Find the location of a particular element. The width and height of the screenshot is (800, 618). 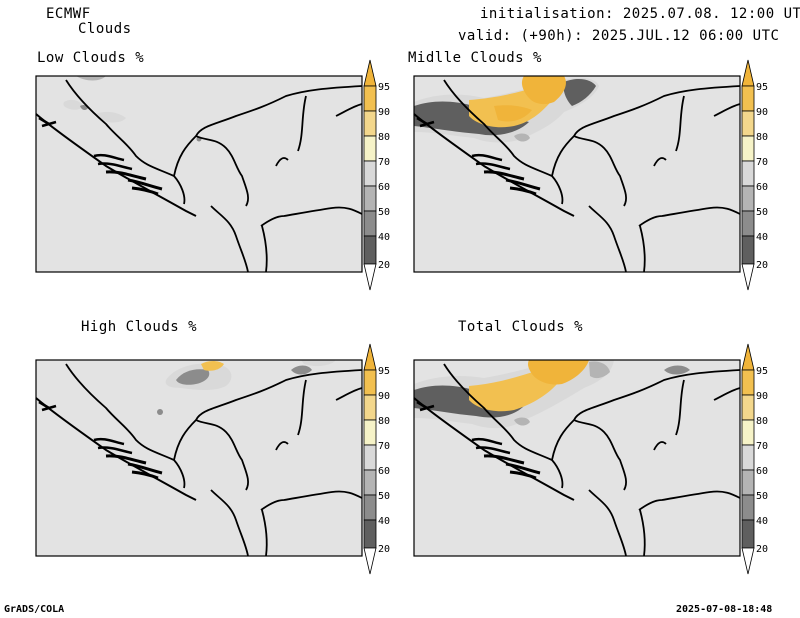

cloud-field-high is located at coordinates (246, 387).